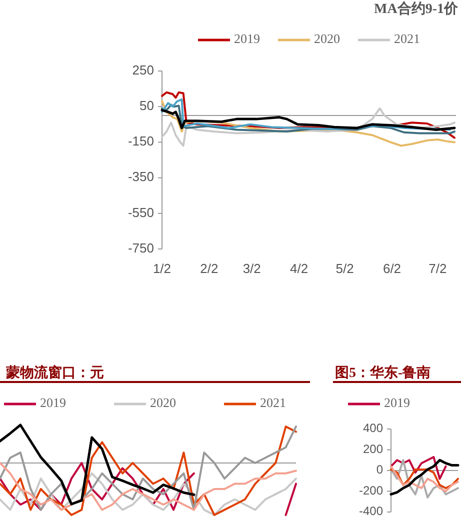 This screenshot has height=519, width=461. Describe the element at coordinates (162, 268) in the screenshot. I see `x-tick-label: 1/2` at that location.